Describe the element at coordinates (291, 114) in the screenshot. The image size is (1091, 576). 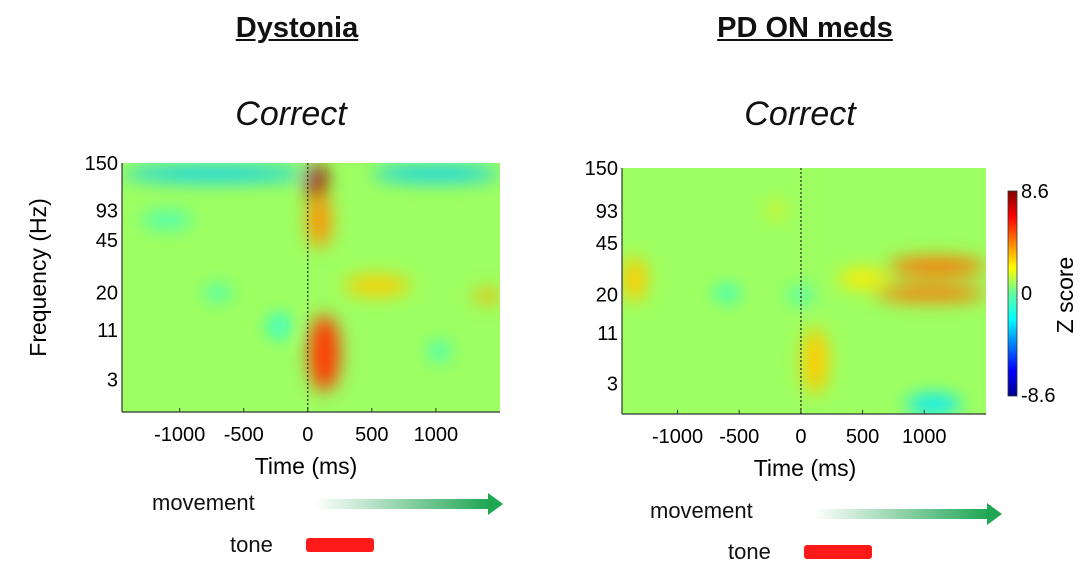
I see `panel-title-dystonia: Correct` at that location.